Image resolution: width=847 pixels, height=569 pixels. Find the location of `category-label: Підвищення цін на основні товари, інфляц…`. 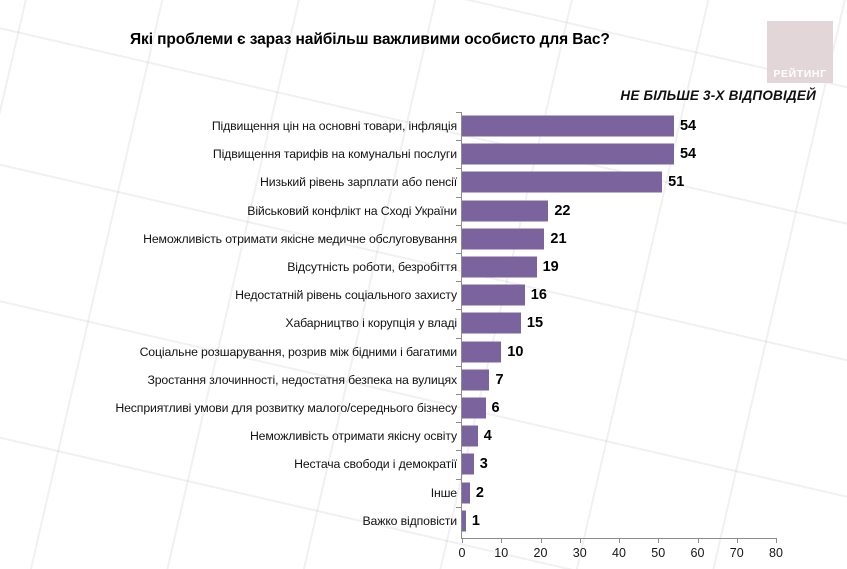

category-label: Підвищення цін на основні товари, інфляц… is located at coordinates (334, 126).